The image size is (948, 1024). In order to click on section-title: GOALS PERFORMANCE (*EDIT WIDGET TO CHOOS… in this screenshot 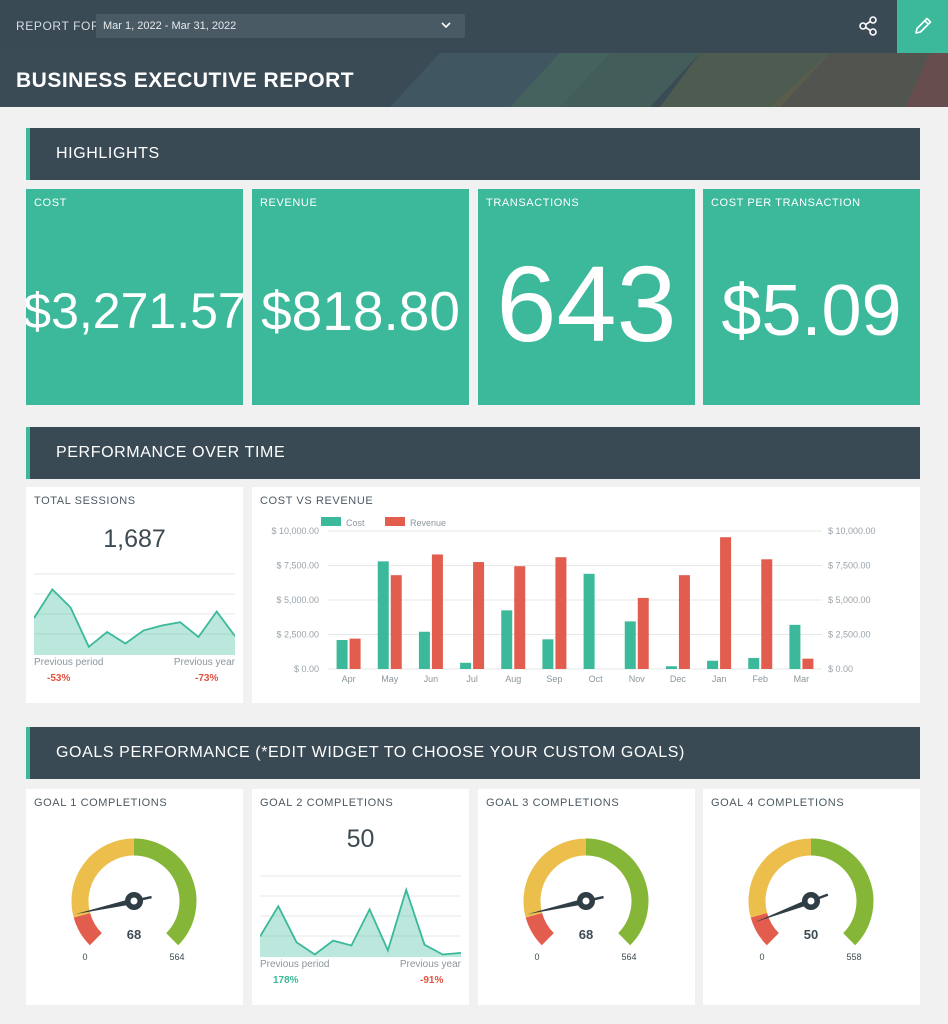, I will do `click(370, 752)`.